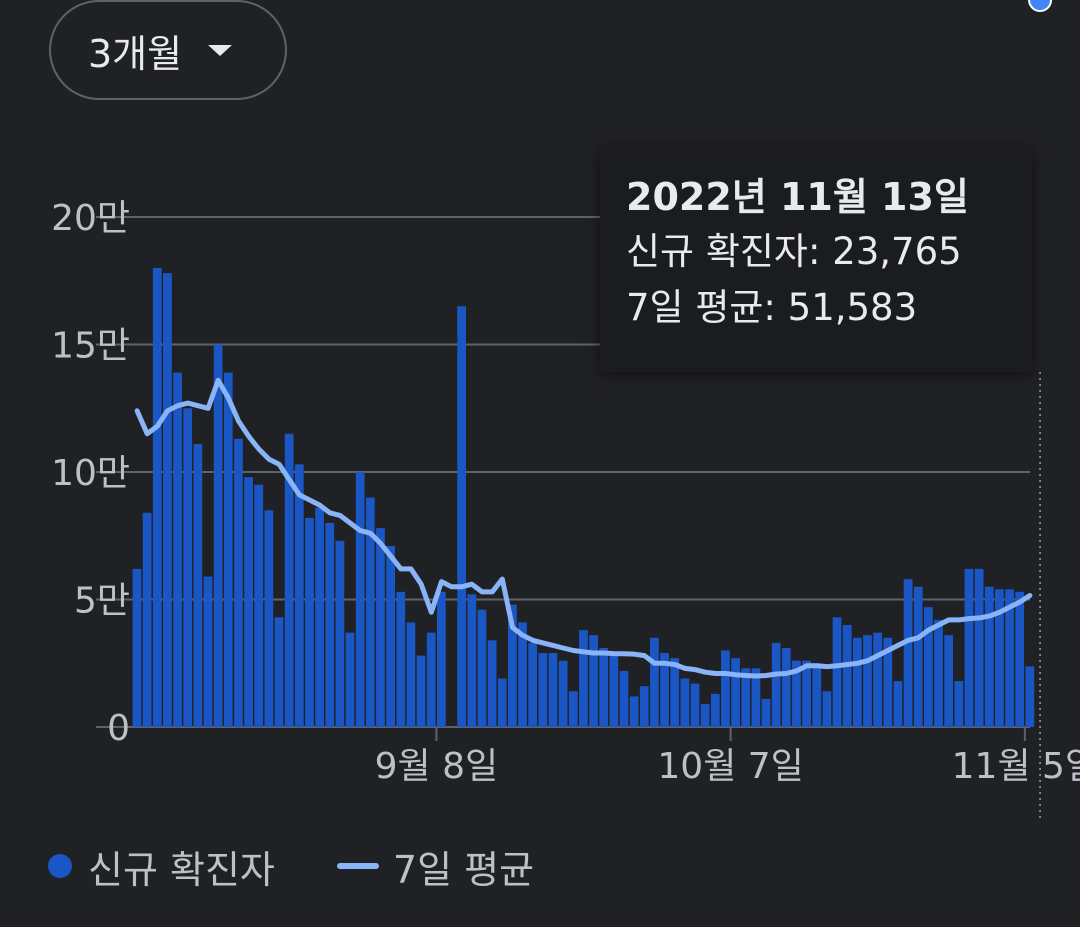 The width and height of the screenshot is (1080, 927). I want to click on tooltip-date: 2022년 11월 13일, so click(797, 197).